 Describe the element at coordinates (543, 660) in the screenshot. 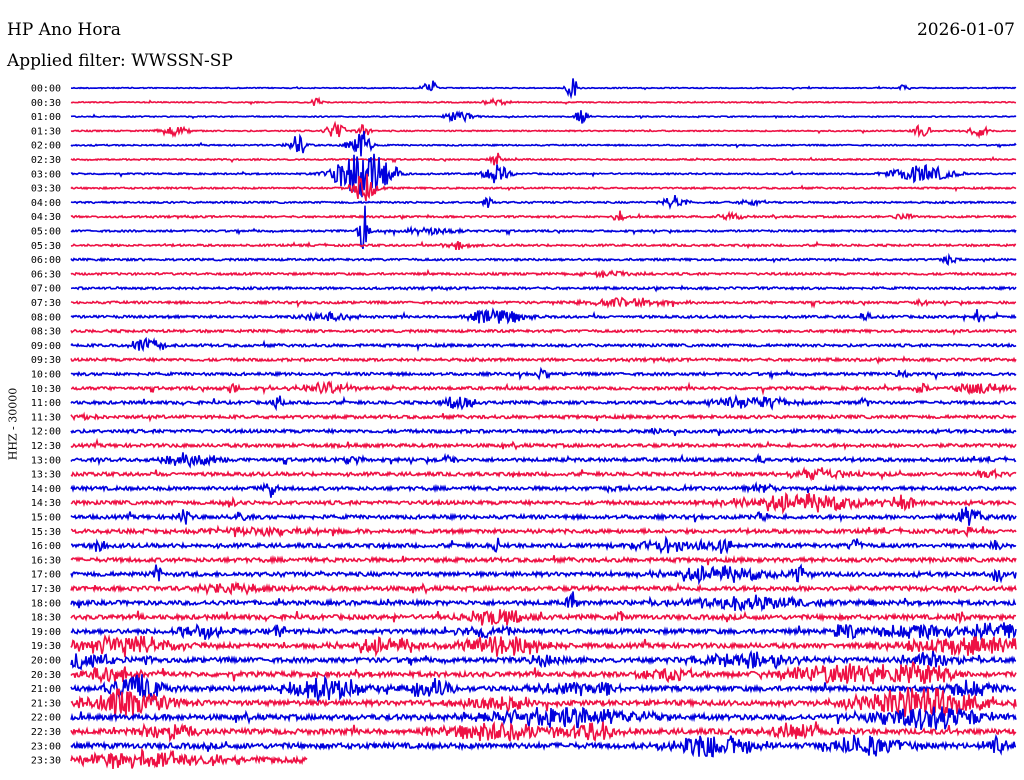

I see `trace-line-2000` at that location.